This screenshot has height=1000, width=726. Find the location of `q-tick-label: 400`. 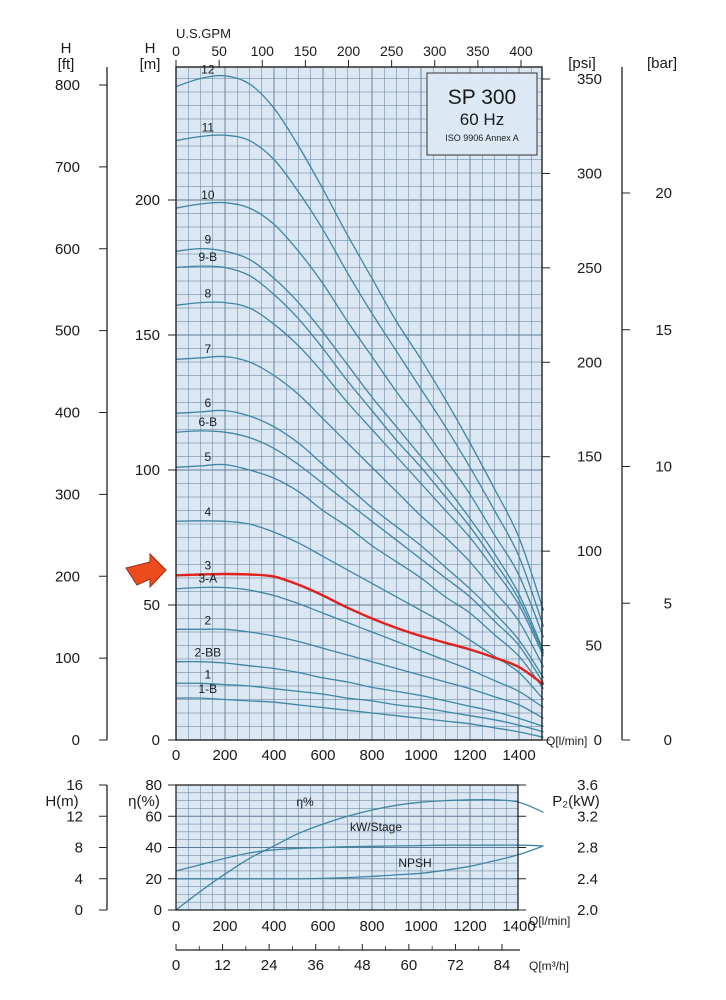

q-tick-label: 400 is located at coordinates (273, 755).